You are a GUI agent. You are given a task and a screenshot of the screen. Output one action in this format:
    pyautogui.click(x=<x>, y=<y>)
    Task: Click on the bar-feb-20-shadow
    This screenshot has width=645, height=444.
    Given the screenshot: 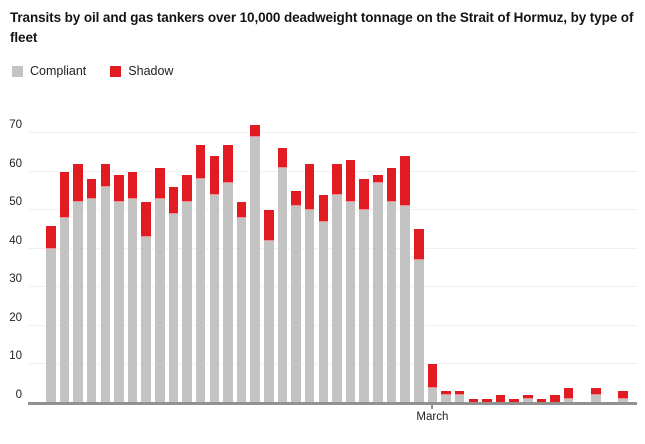 What is the action you would take?
    pyautogui.click(x=309, y=187)
    